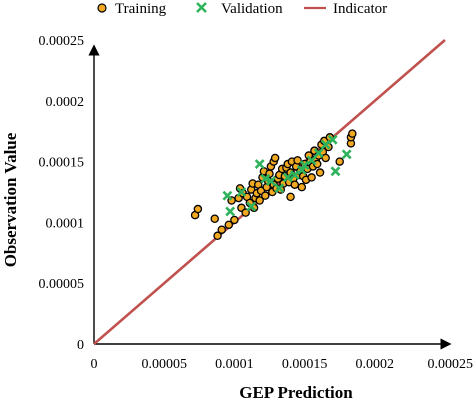  What do you see at coordinates (252, 9) in the screenshot?
I see `legend-validation-label: Validation` at bounding box center [252, 9].